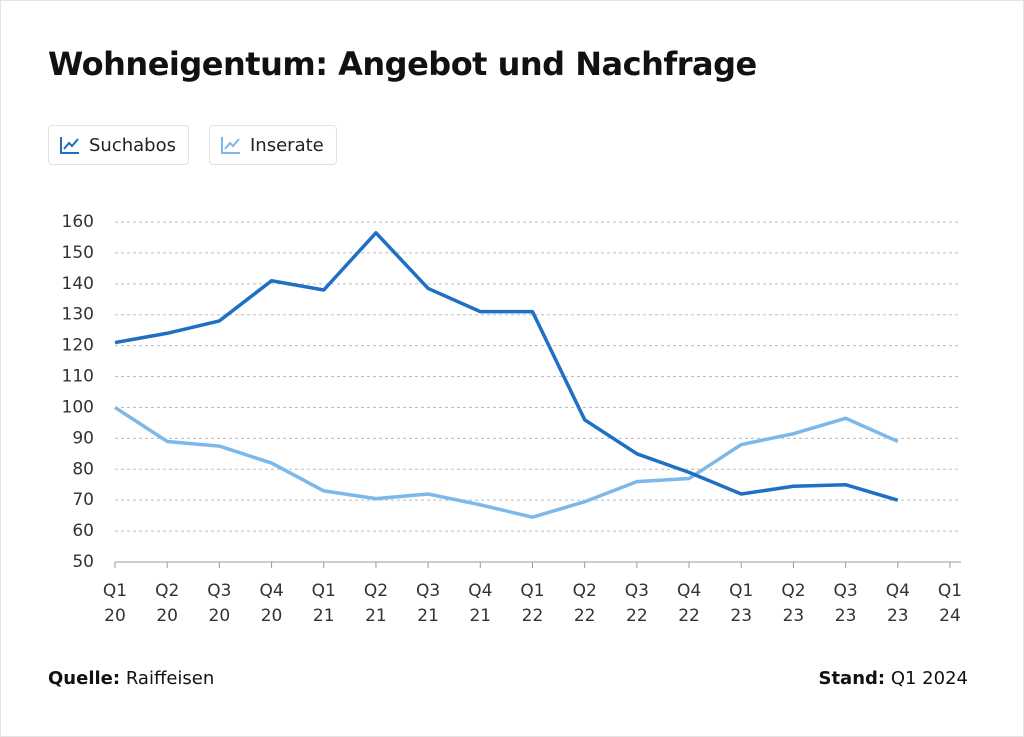 The image size is (1024, 737). What do you see at coordinates (83, 438) in the screenshot?
I see `y-tick-label: 90` at bounding box center [83, 438].